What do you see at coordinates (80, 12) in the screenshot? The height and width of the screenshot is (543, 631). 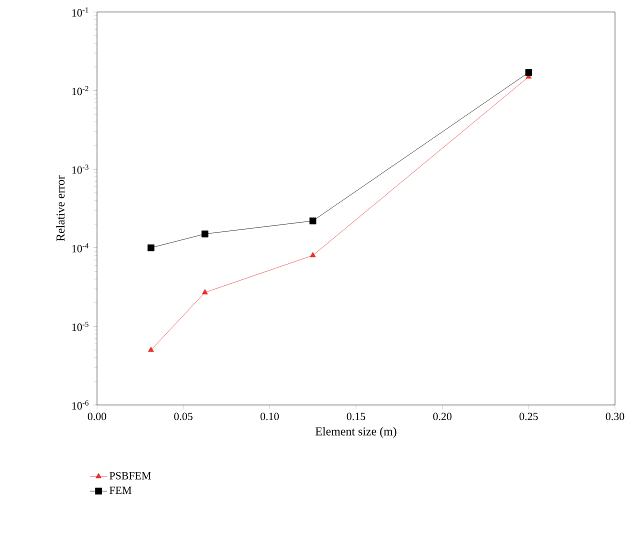 I see `y-tick-label: 10$^{-1}$` at bounding box center [80, 12].